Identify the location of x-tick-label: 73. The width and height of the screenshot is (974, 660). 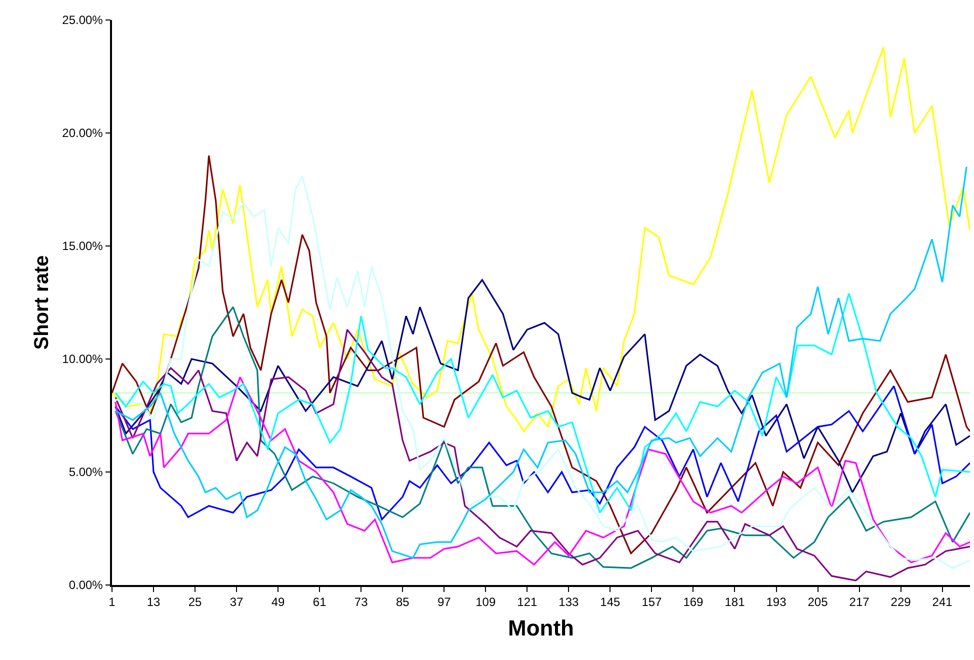
(361, 602).